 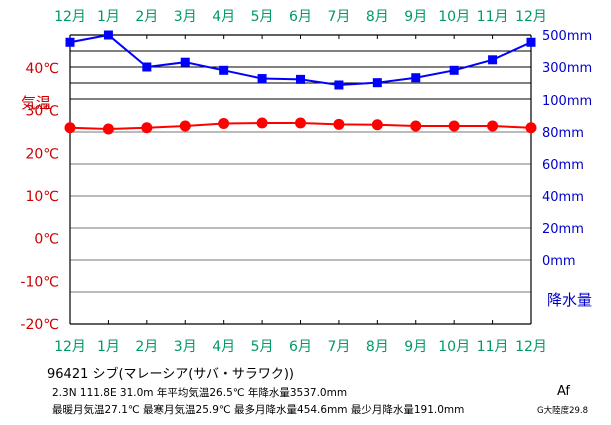 I want to click on precip-series, so click(x=300, y=60).